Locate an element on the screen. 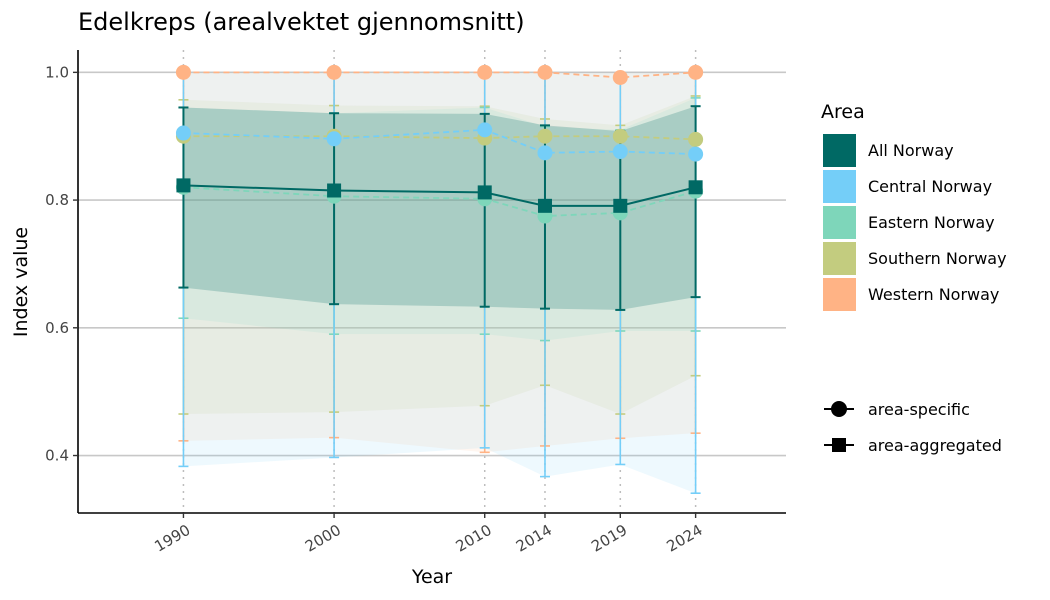  y-axis-title: Index value is located at coordinates (21, 282).